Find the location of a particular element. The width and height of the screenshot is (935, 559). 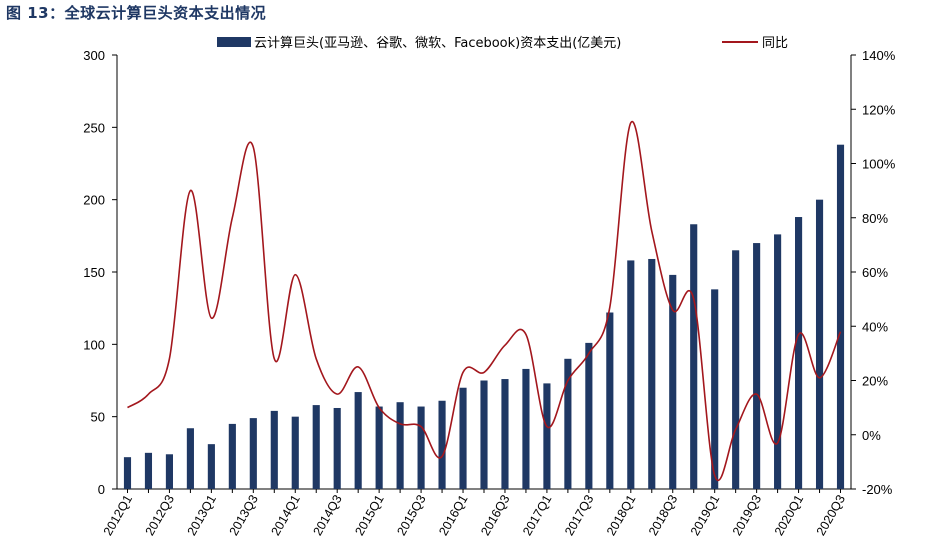

right-y-tick-label: -20% is located at coordinates (877, 489).